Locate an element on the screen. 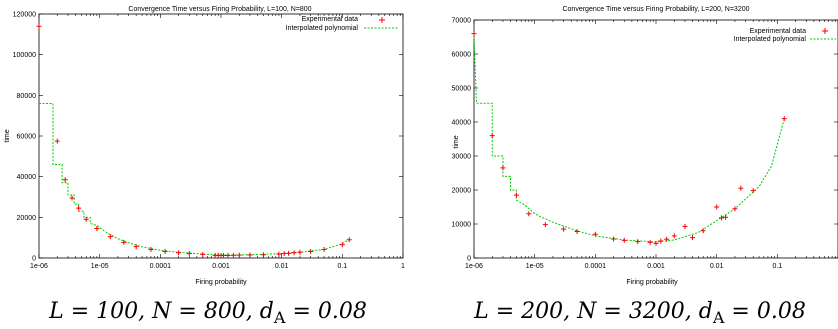 This screenshot has height=329, width=838. chart-right-legend-marker-experimental is located at coordinates (825, 31).